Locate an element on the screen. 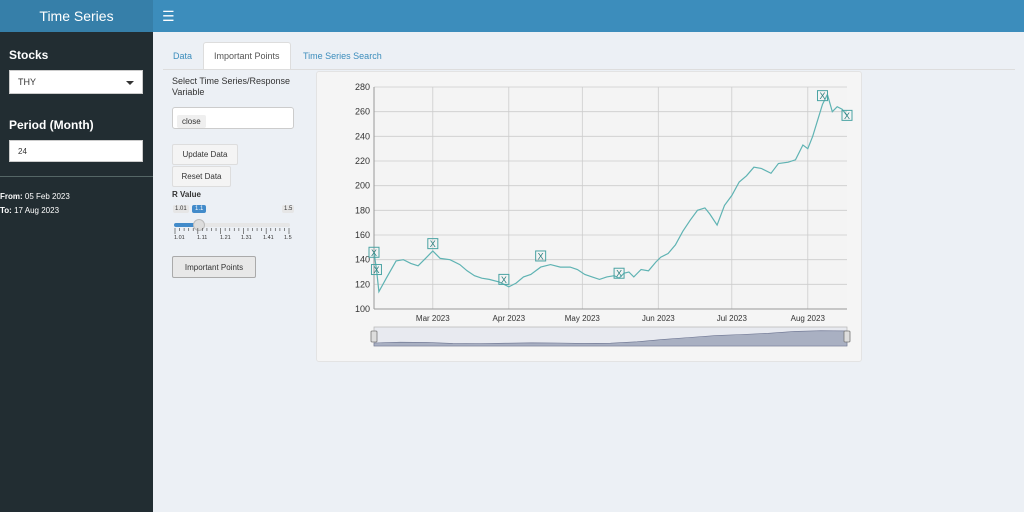 The height and width of the screenshot is (512, 1024). important-points-button: Important Points is located at coordinates (214, 267).